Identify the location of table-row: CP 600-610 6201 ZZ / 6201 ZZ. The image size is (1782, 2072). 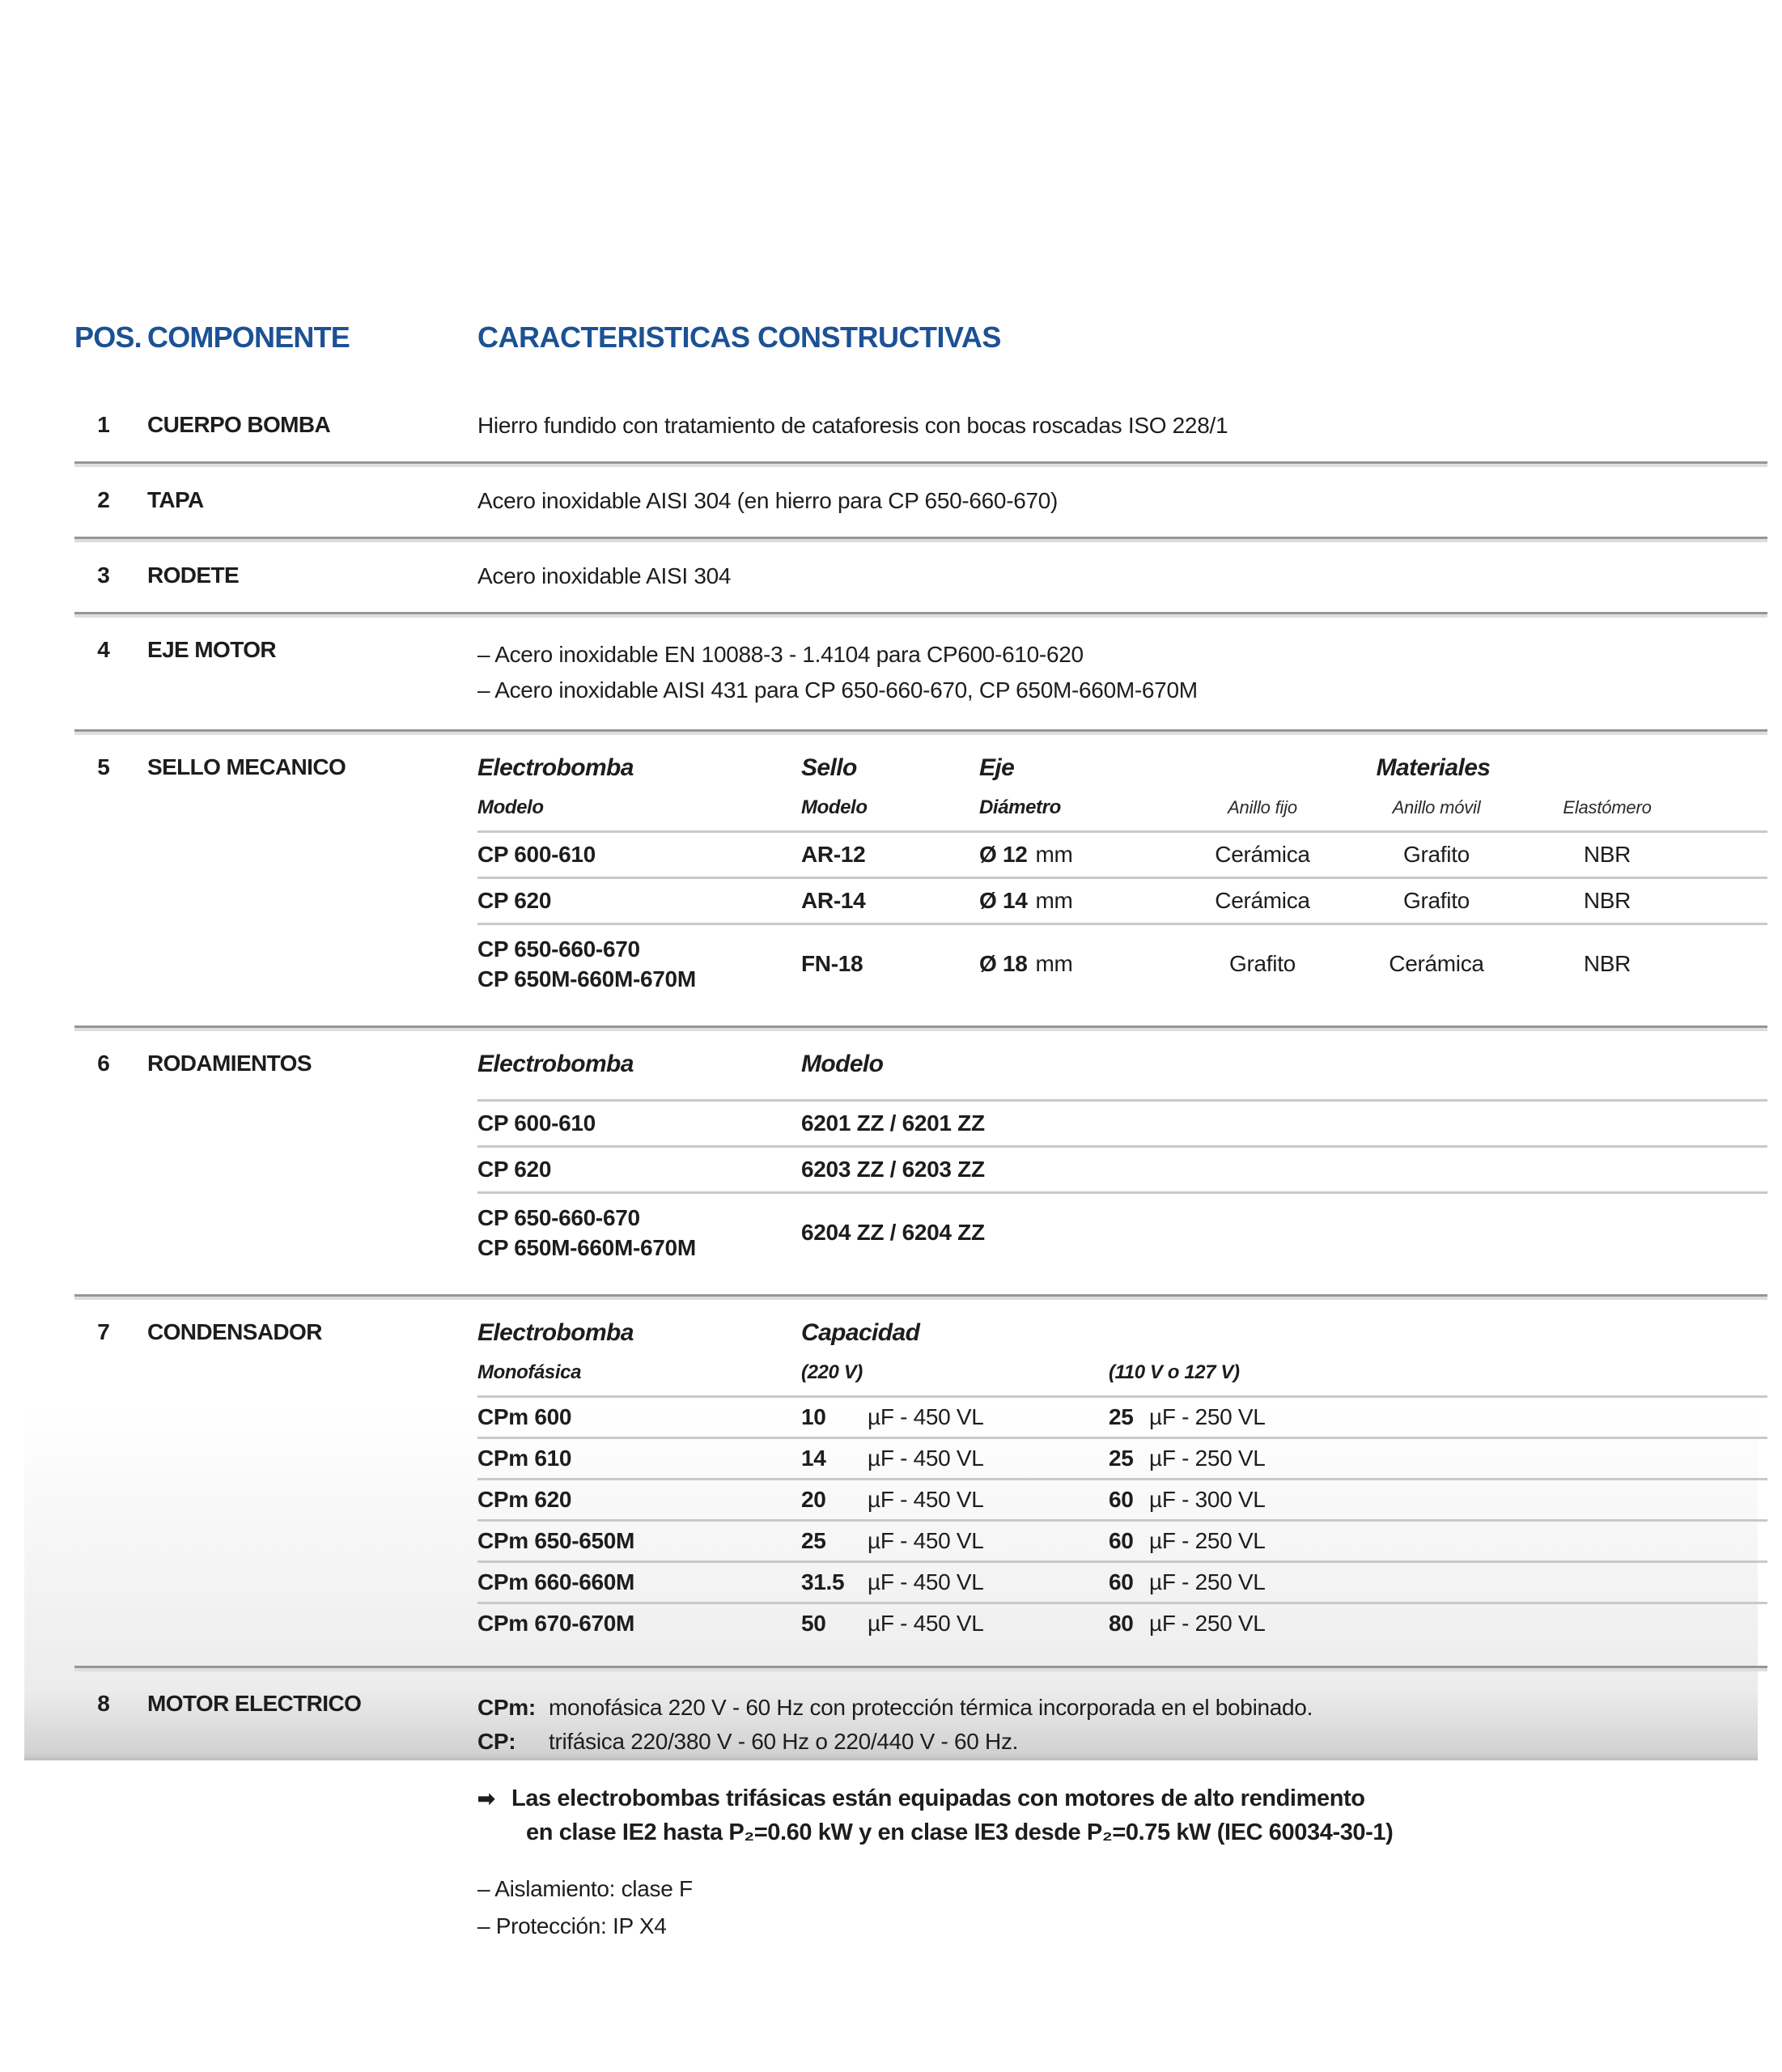
(1122, 1123).